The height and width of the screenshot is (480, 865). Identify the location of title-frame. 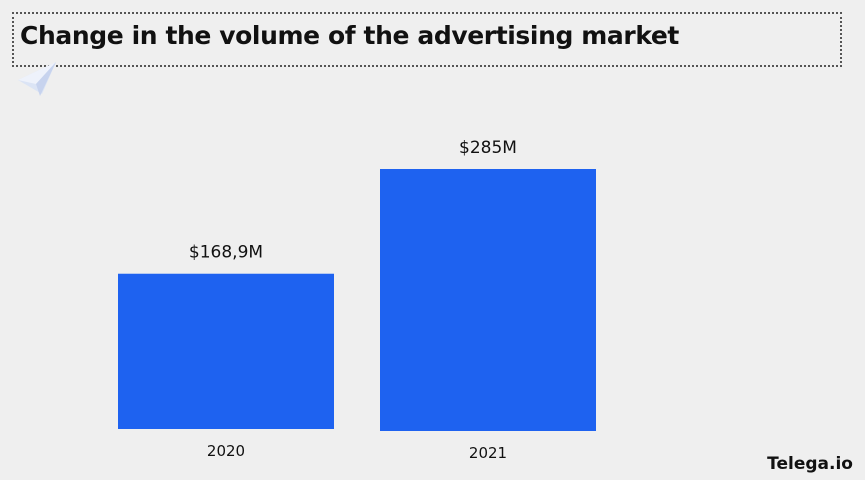
(427, 39).